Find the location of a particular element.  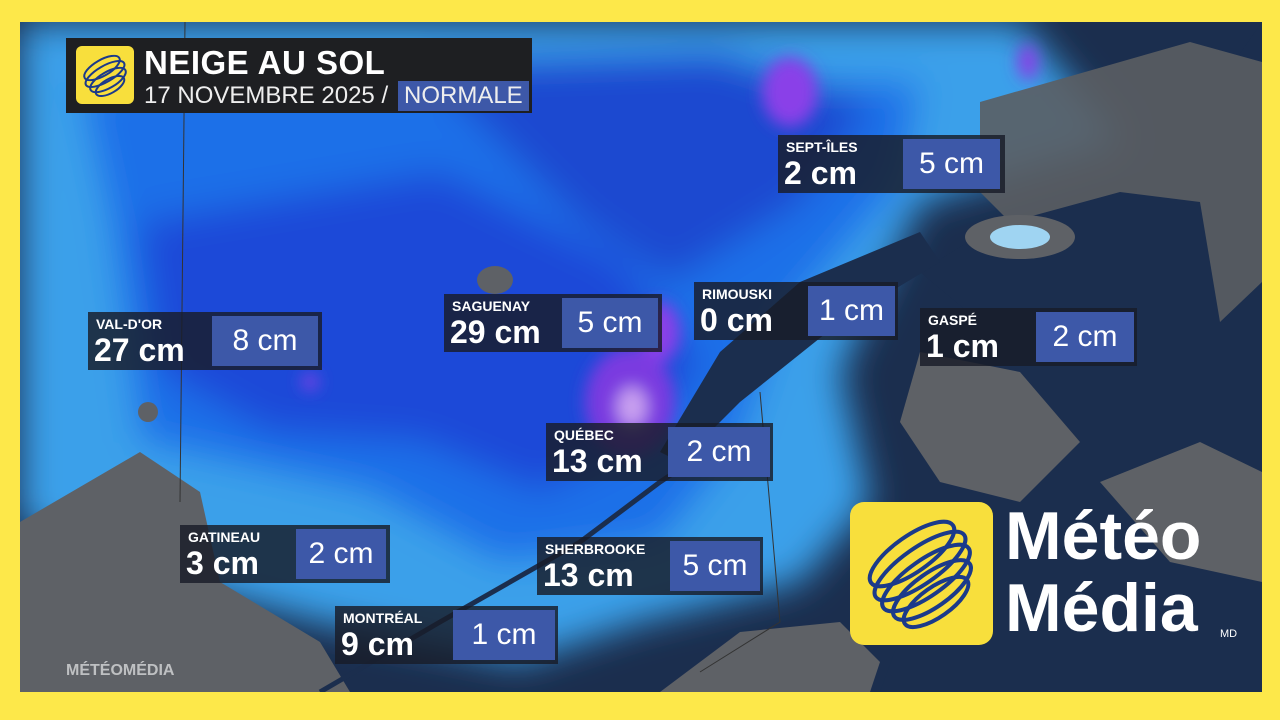

city-name: GATINEAU is located at coordinates (224, 537).